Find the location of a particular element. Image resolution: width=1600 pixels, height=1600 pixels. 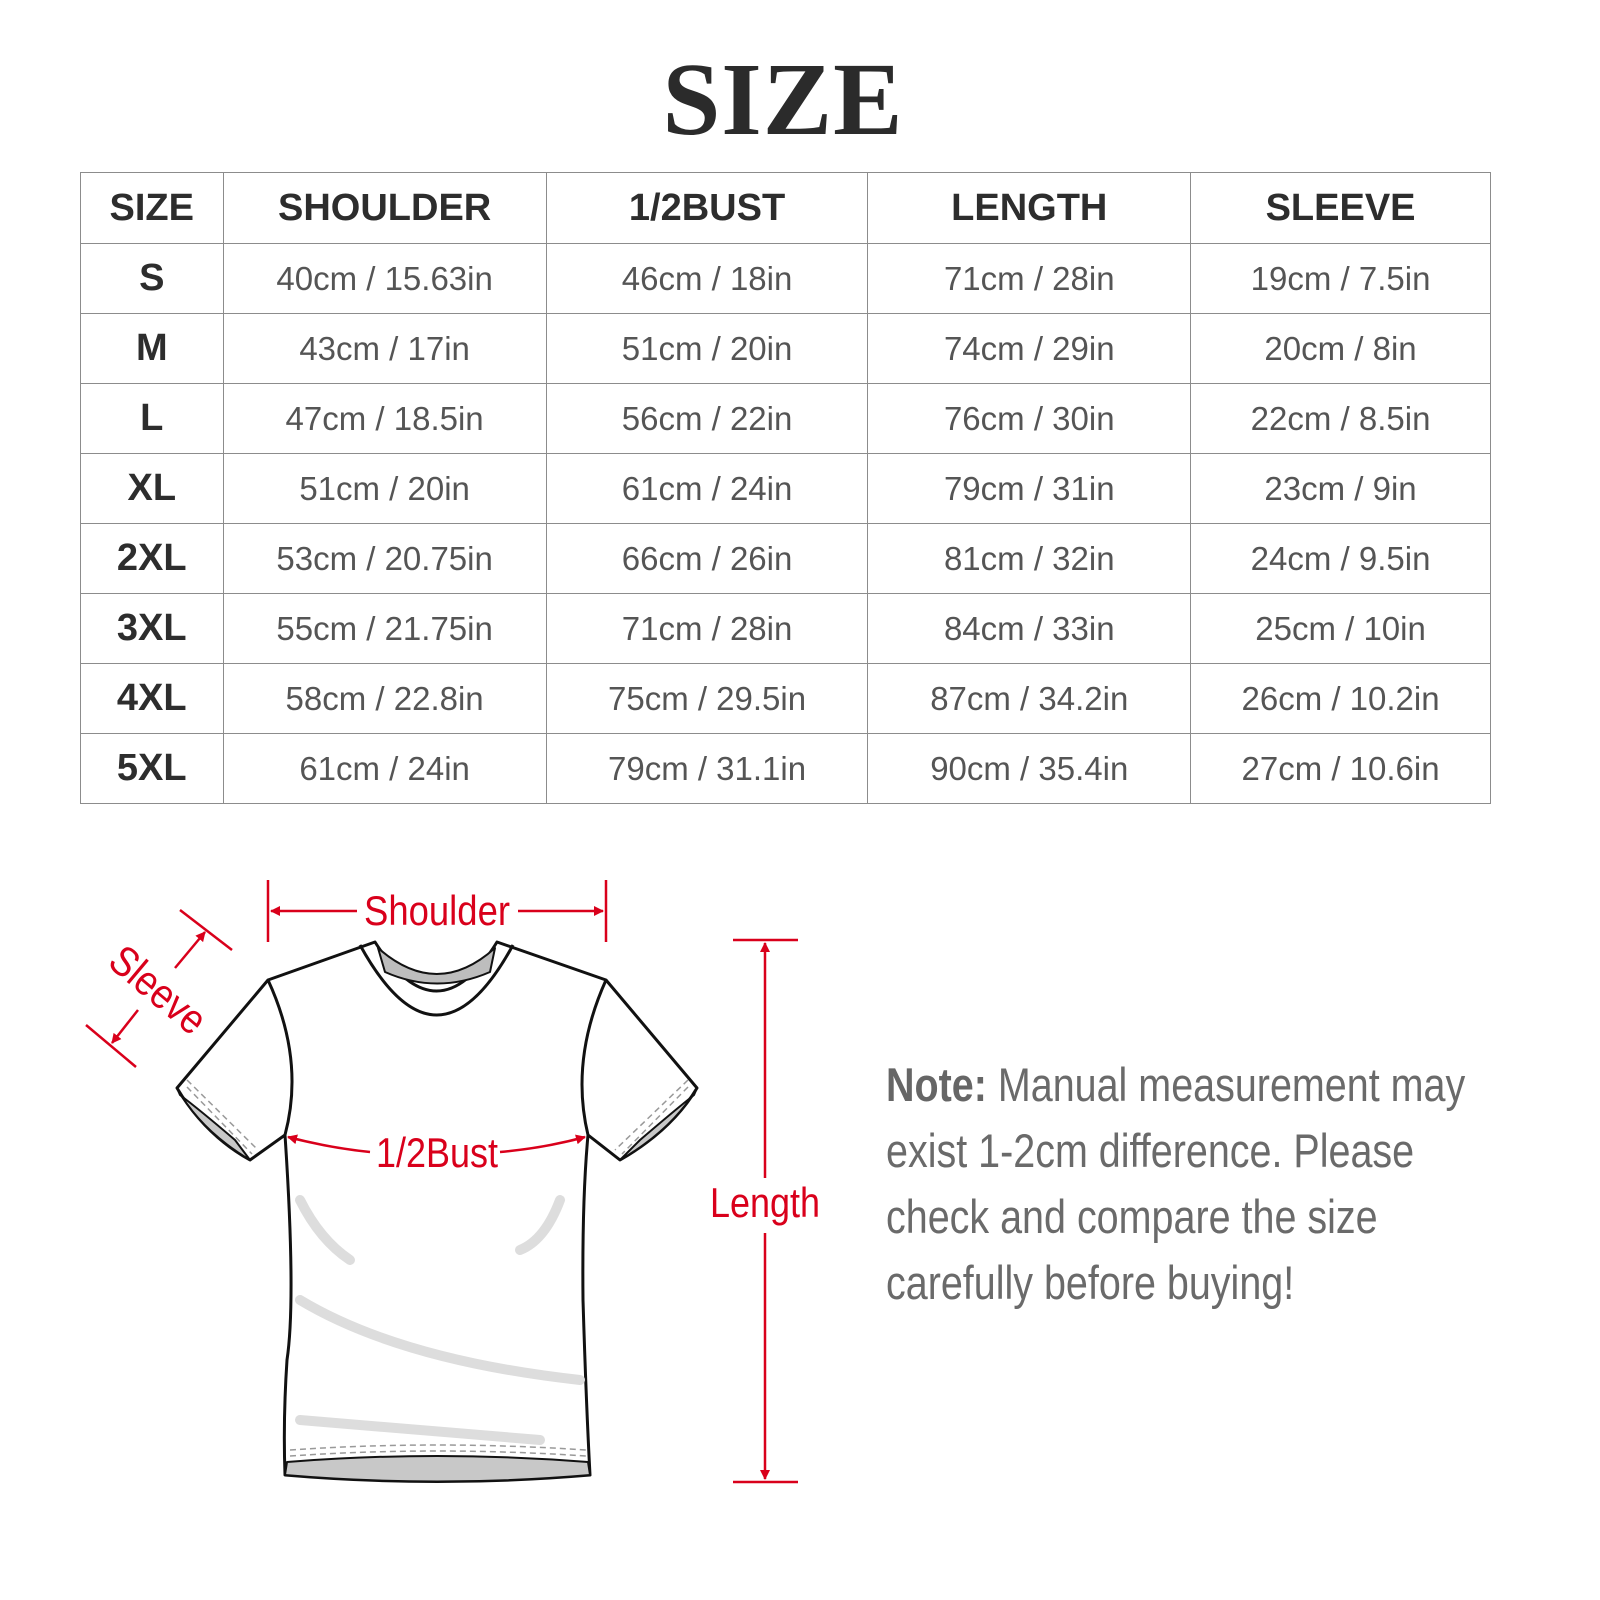

bust-label: 1/2Bust is located at coordinates (437, 1152).